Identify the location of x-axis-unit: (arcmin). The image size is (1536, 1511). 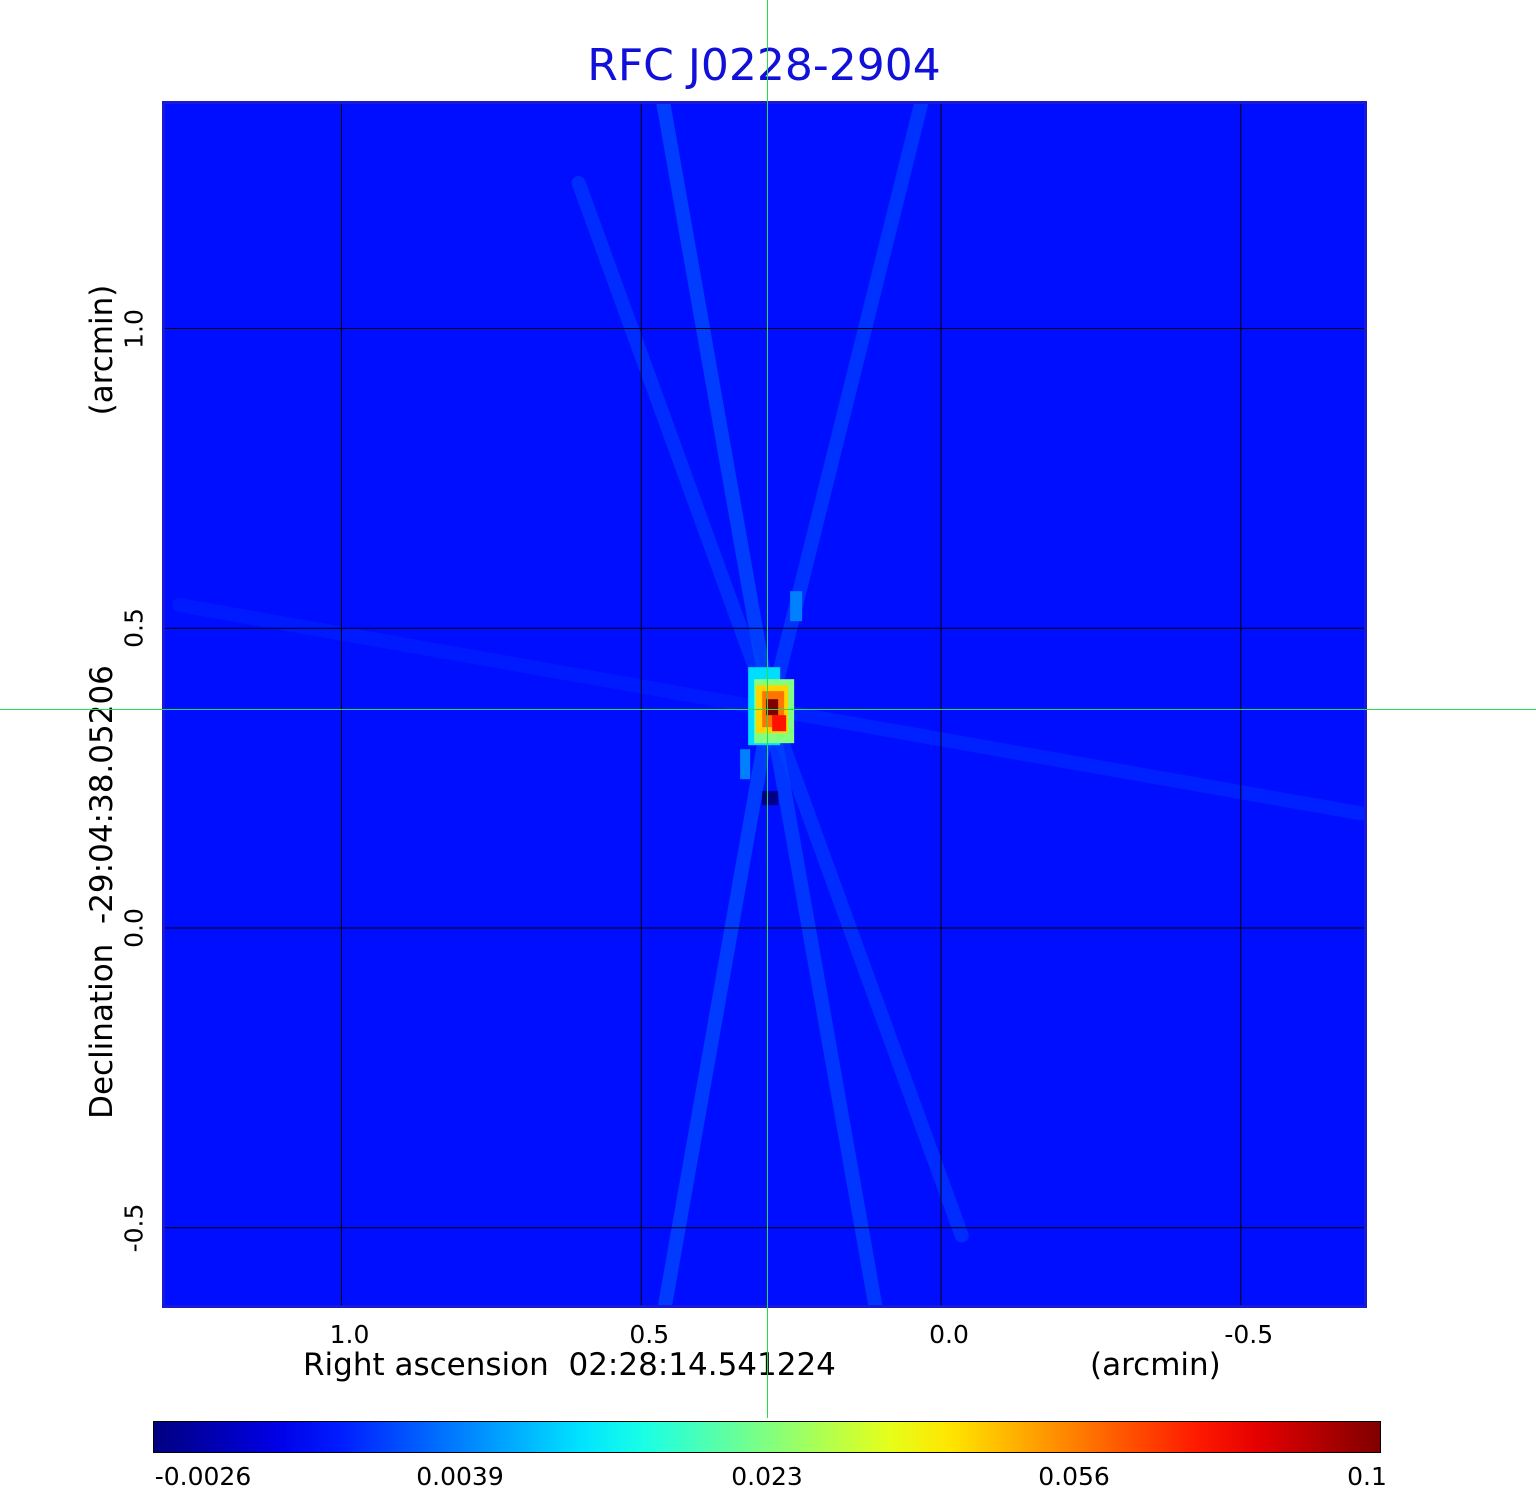
(1155, 1365).